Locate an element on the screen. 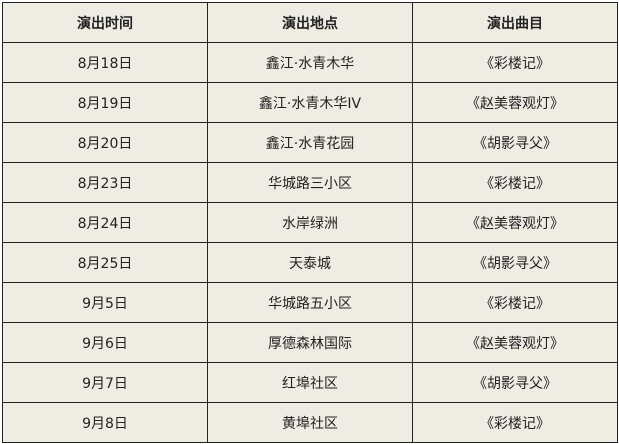 The width and height of the screenshot is (619, 444). cell-venue: 天泰城 is located at coordinates (310, 262).